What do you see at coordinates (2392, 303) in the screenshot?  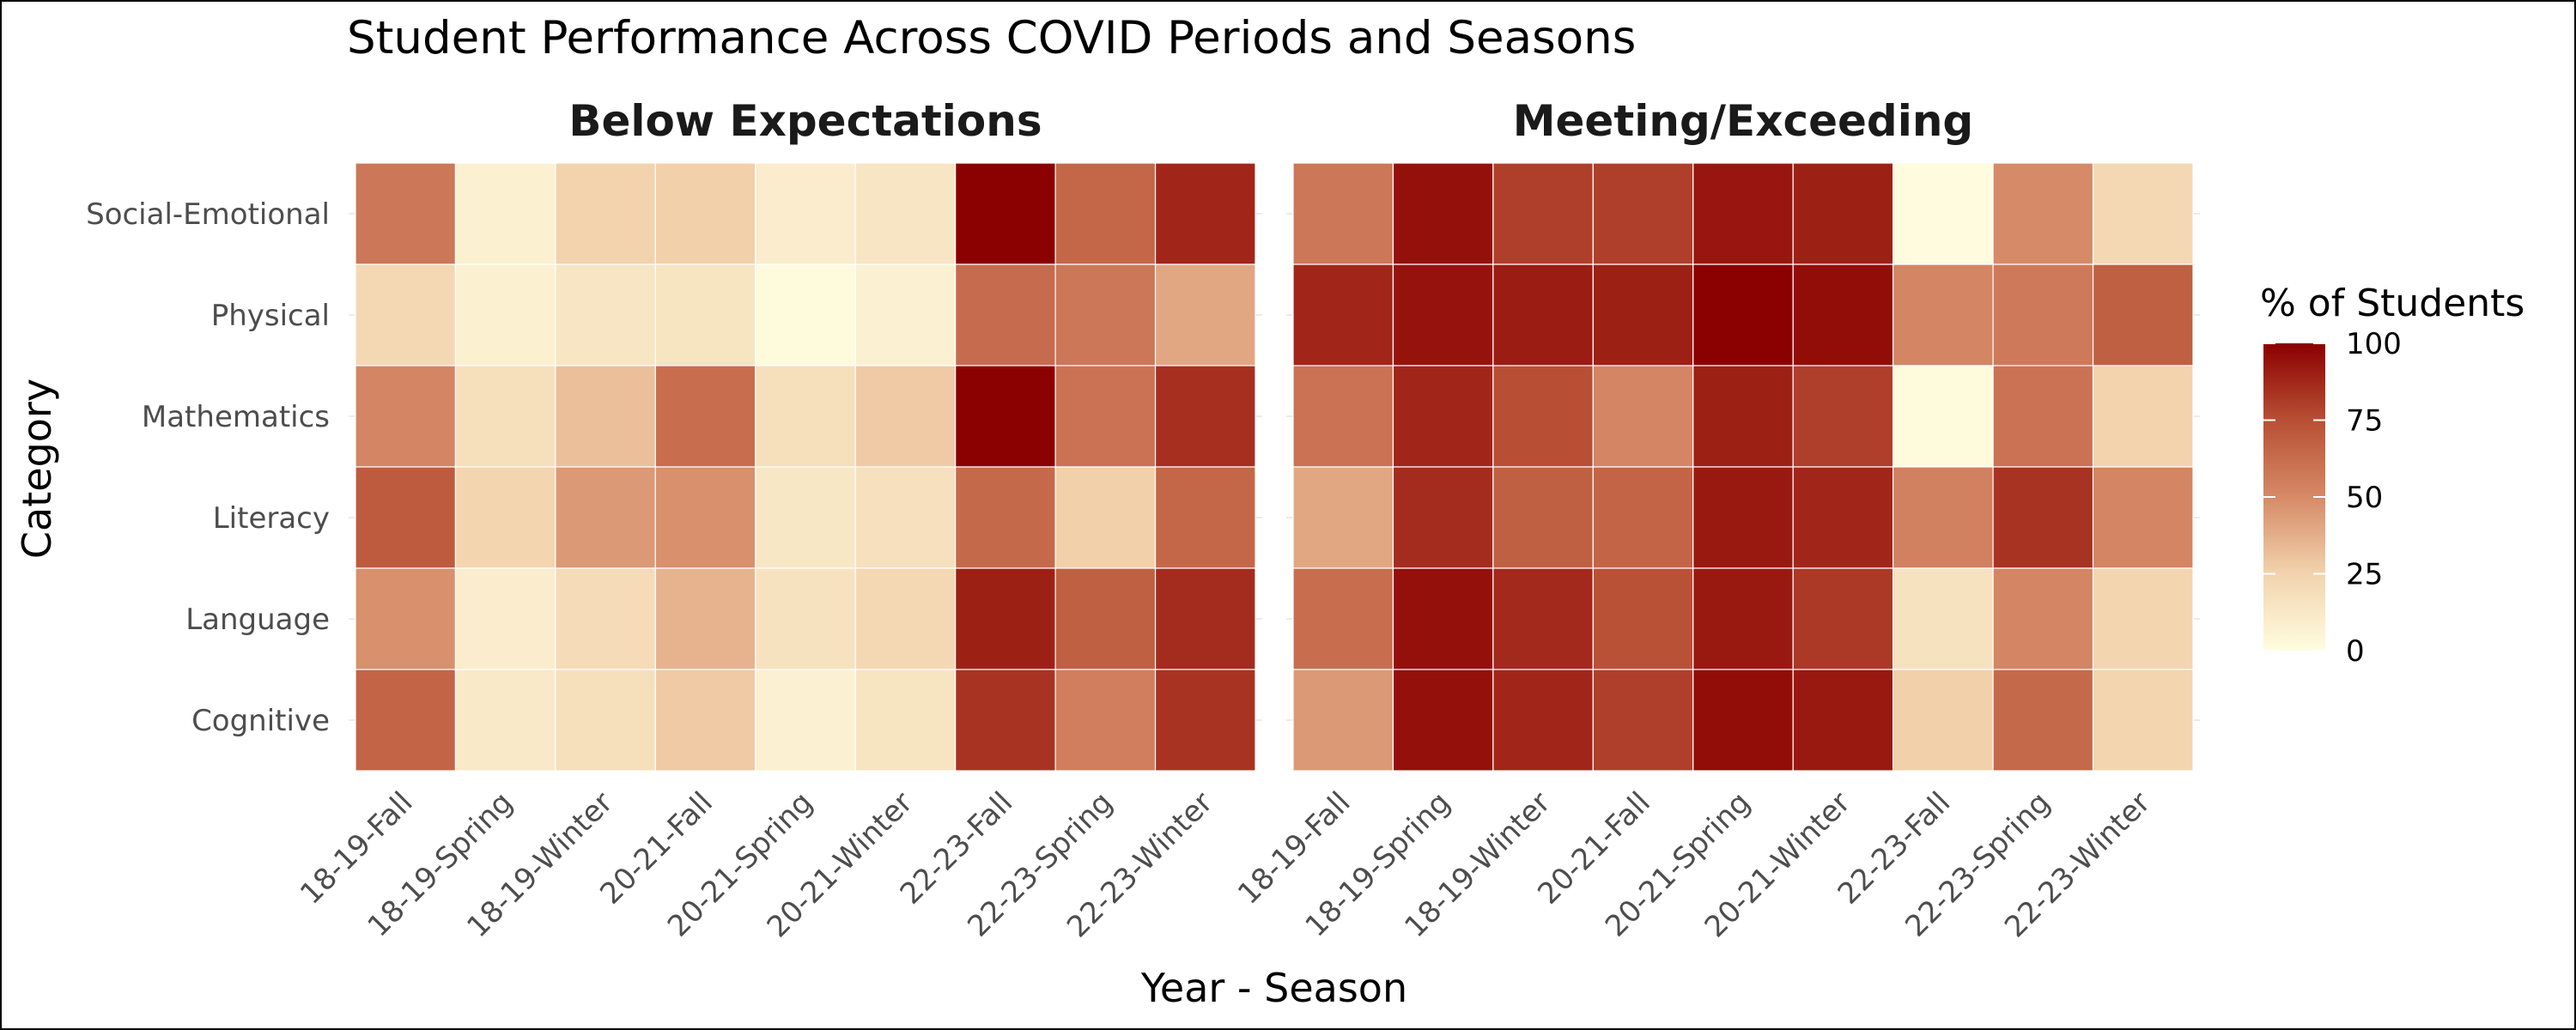 I see `legend-title: % of Students` at bounding box center [2392, 303].